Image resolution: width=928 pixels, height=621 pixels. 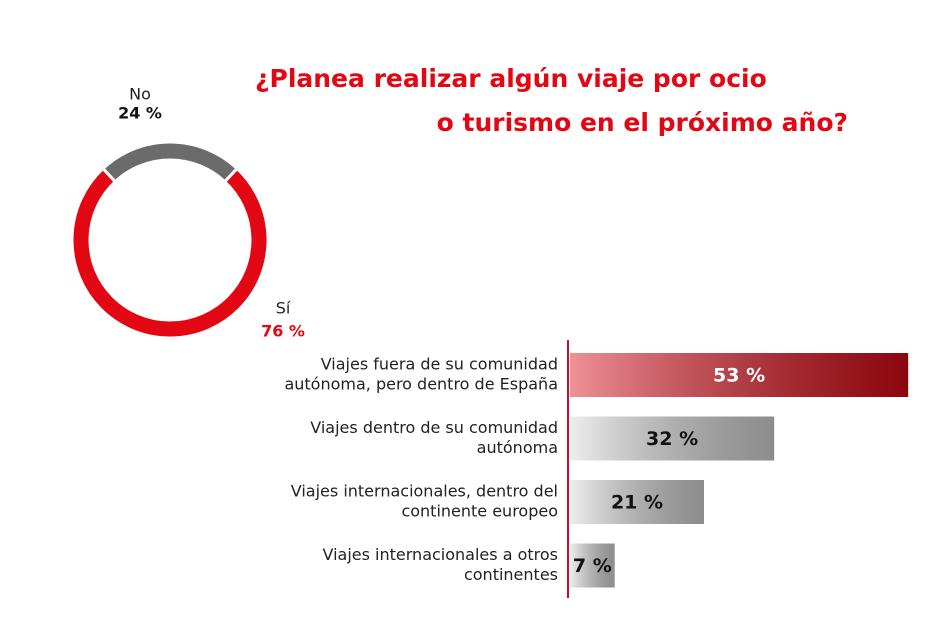 I want to click on bar-value-label: 21 %, so click(x=637, y=503).